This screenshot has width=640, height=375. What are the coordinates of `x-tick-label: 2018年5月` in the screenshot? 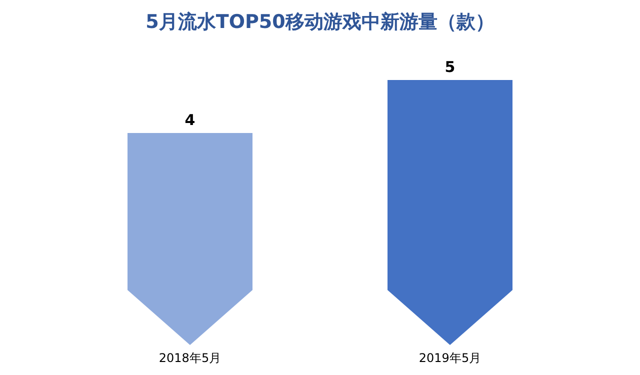 It's located at (190, 358).